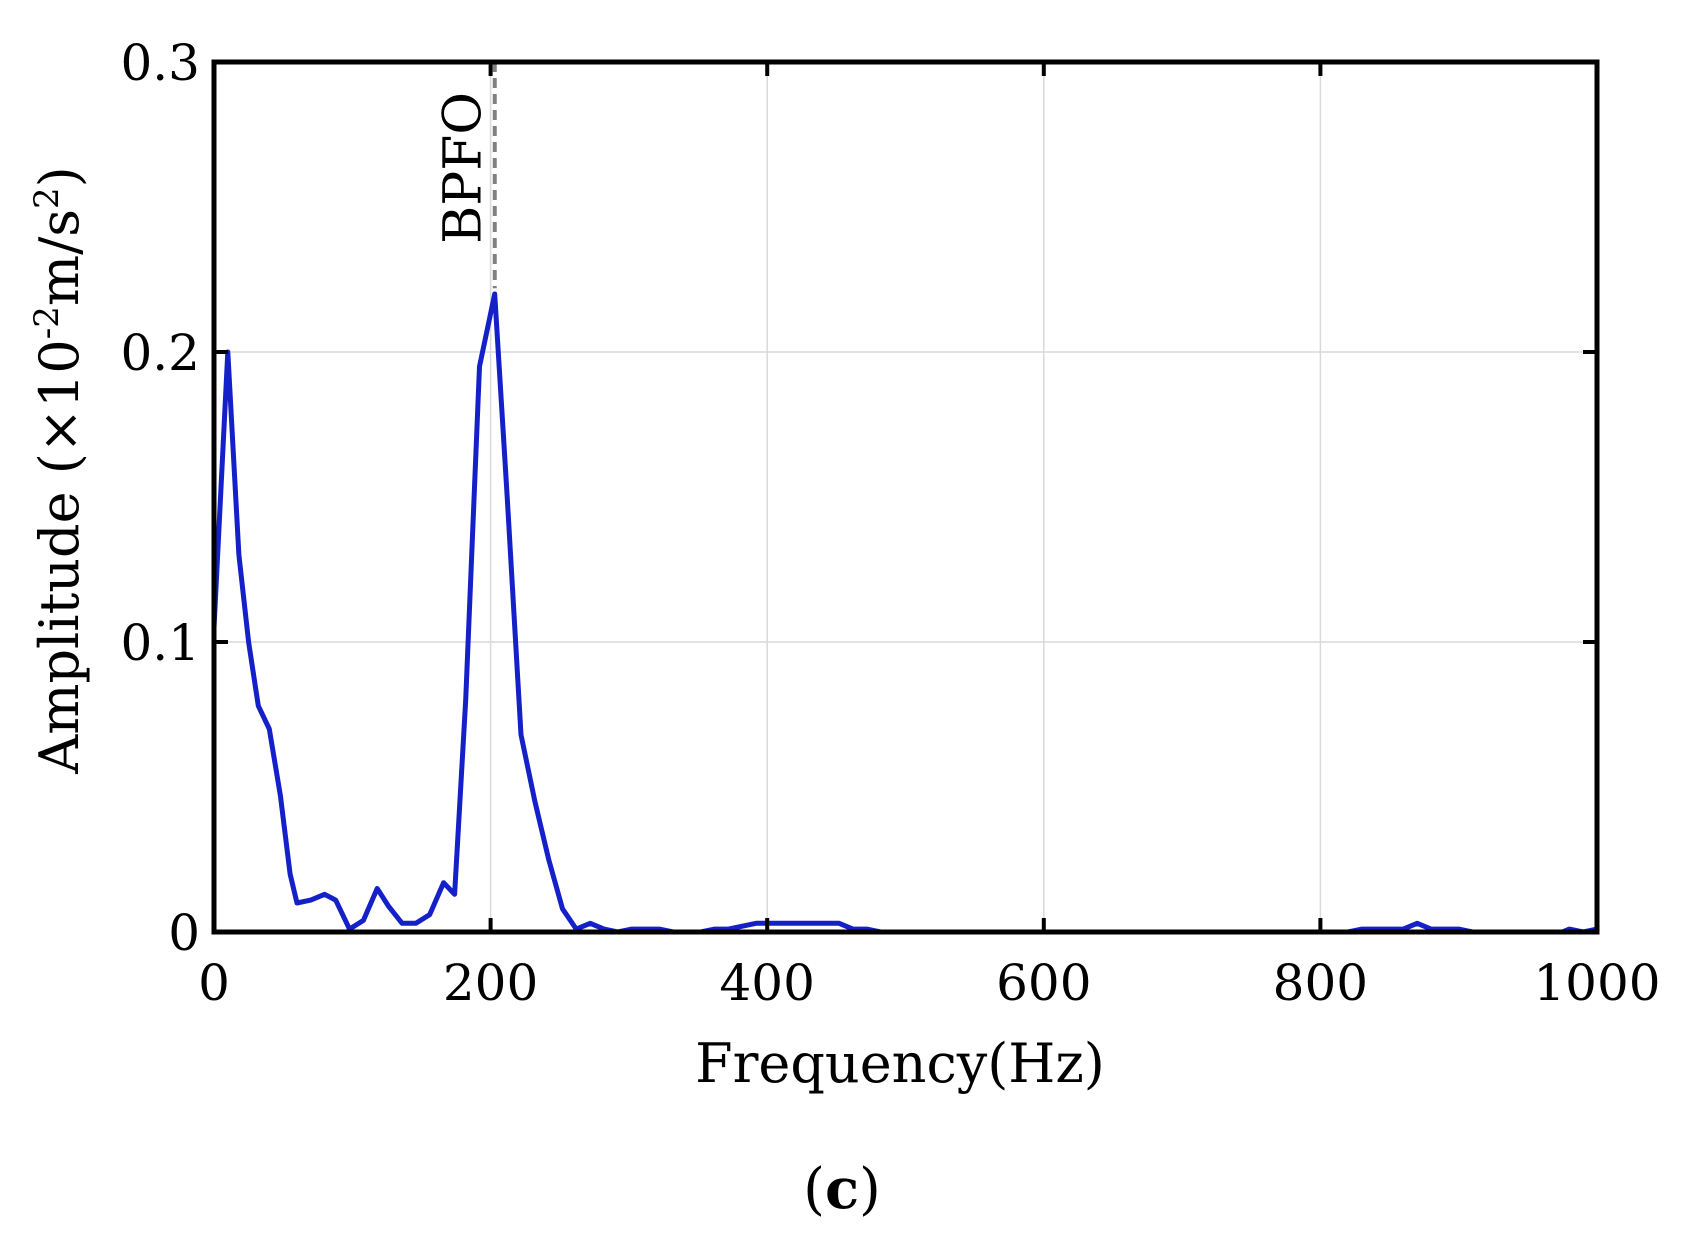  I want to click on y-axis-label: Amplitude (×10-2m/s2), so click(59, 470).